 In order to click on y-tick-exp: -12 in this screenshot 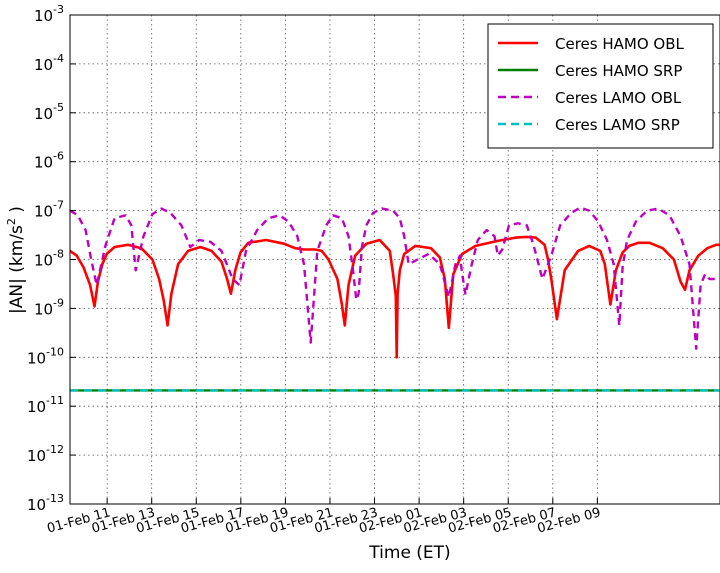, I will do `click(55, 449)`.